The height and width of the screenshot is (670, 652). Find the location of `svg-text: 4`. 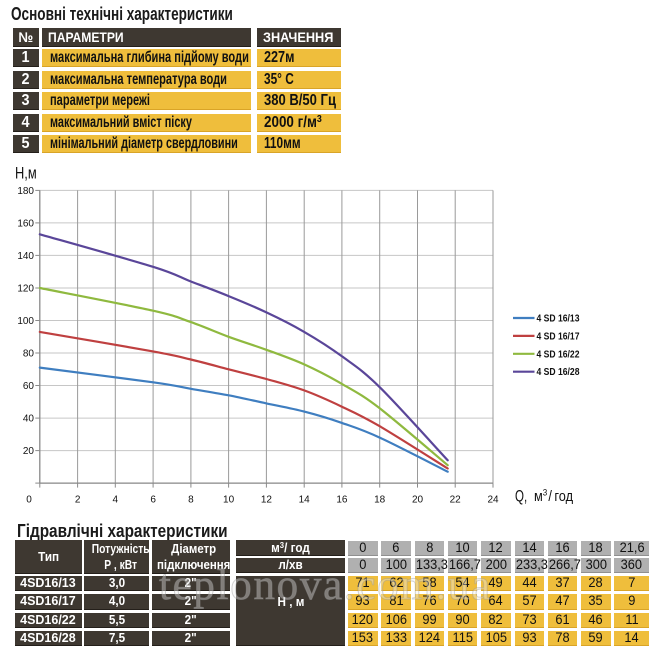

svg-text: 4 is located at coordinates (116, 500).